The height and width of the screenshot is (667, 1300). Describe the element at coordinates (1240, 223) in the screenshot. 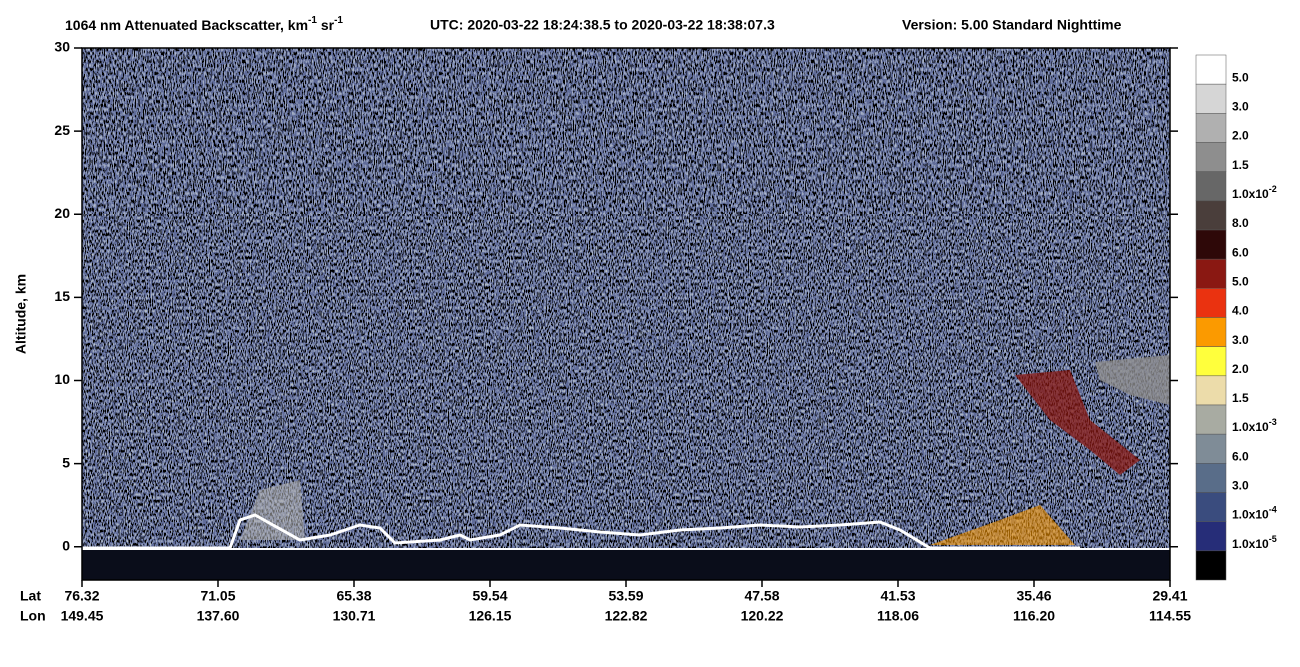

I see `colorbar-label: 8.0` at that location.